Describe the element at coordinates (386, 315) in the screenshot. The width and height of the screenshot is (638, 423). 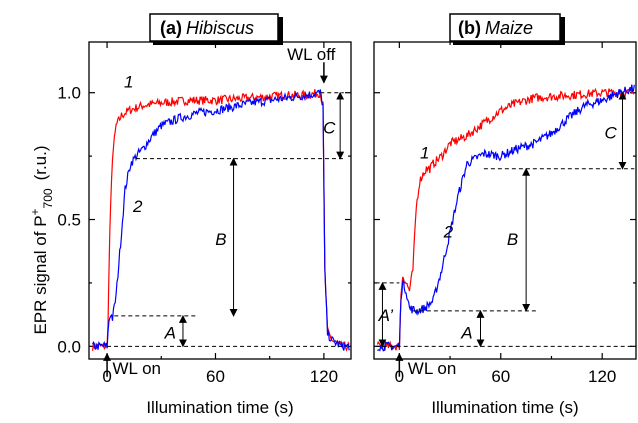
I see `label-a-prime: A’` at that location.